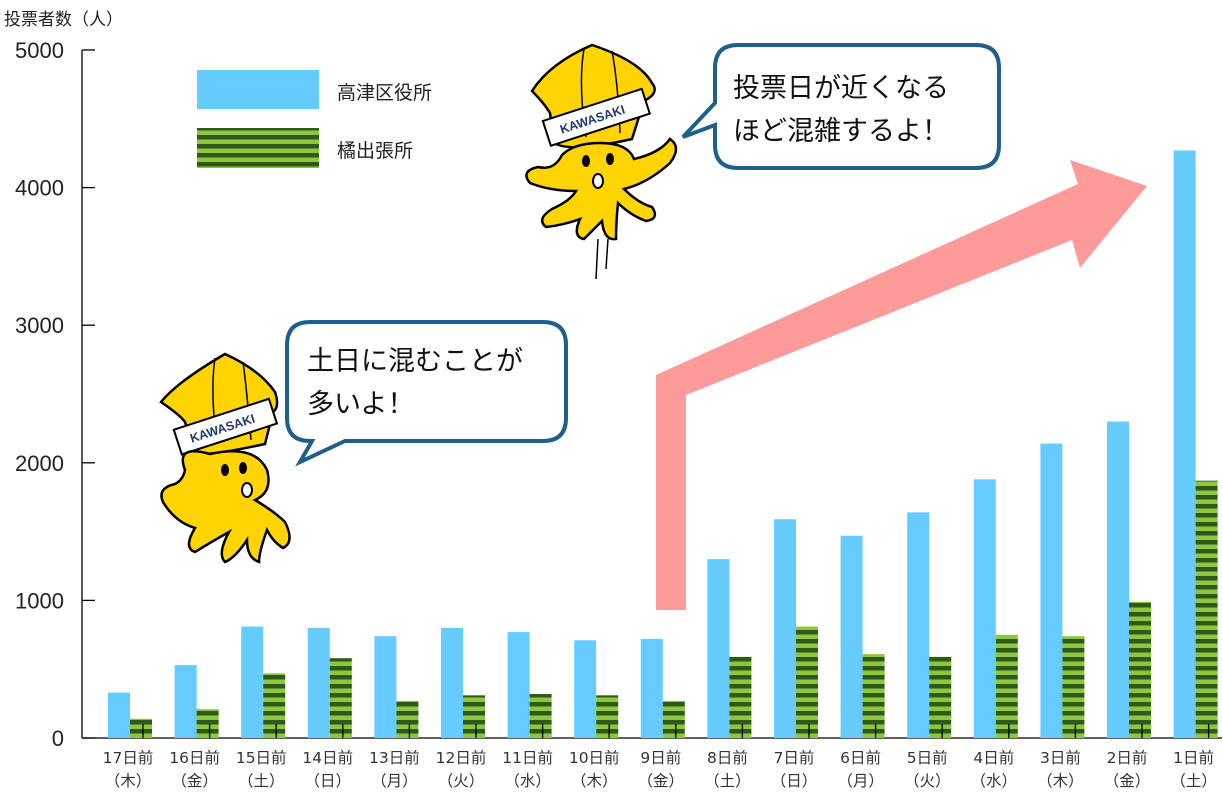 Image resolution: width=1223 pixels, height=806 pixels. I want to click on speech-bubble-right: 投票日が近くなる ほど混雑するよ！, so click(841, 106).